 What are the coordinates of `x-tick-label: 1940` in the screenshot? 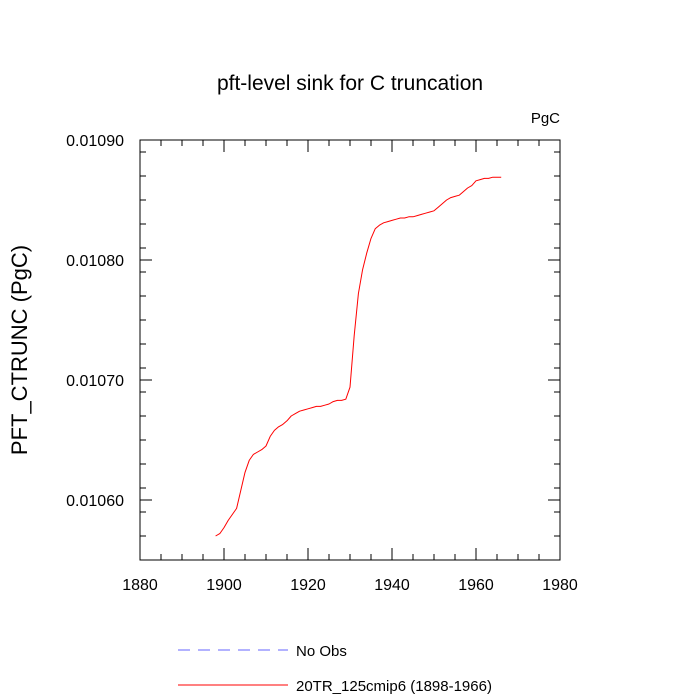 It's located at (392, 585).